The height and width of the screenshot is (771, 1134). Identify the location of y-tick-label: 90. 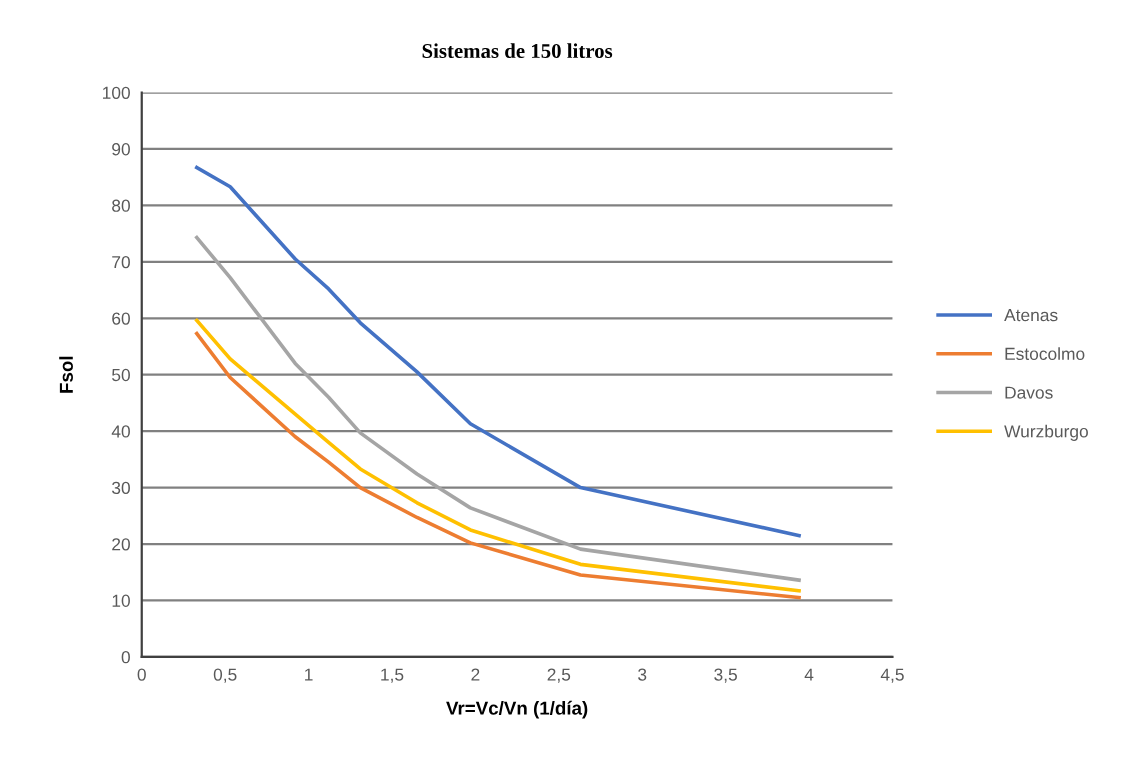
(121, 149).